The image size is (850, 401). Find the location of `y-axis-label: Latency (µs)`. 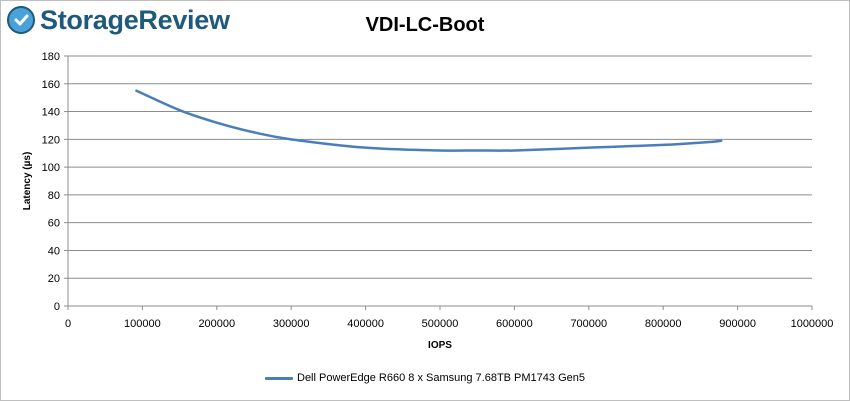

y-axis-label: Latency (µs) is located at coordinates (27, 181).